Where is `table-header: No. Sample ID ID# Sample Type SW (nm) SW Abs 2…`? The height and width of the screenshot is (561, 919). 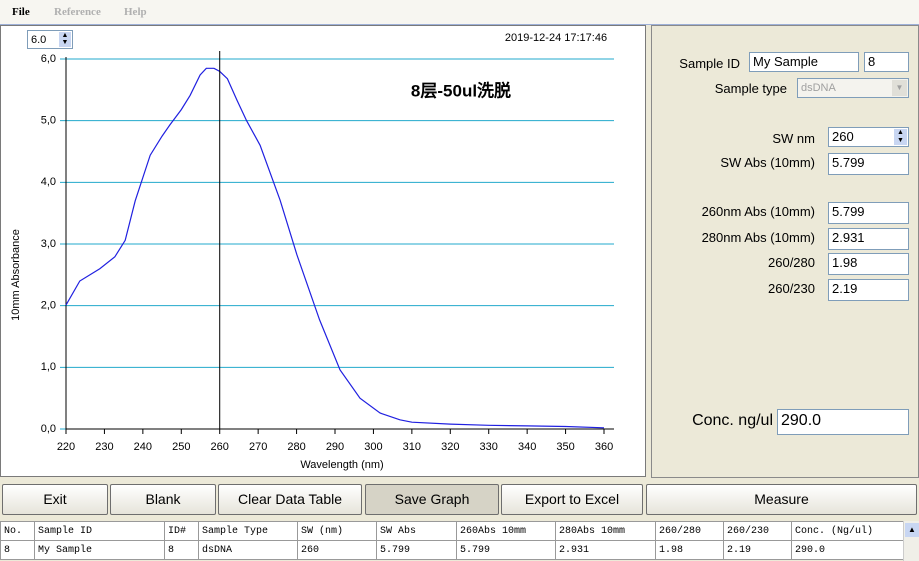
table-header: No. Sample ID ID# Sample Type SW (nm) SW Abs 2… is located at coordinates (452, 531).